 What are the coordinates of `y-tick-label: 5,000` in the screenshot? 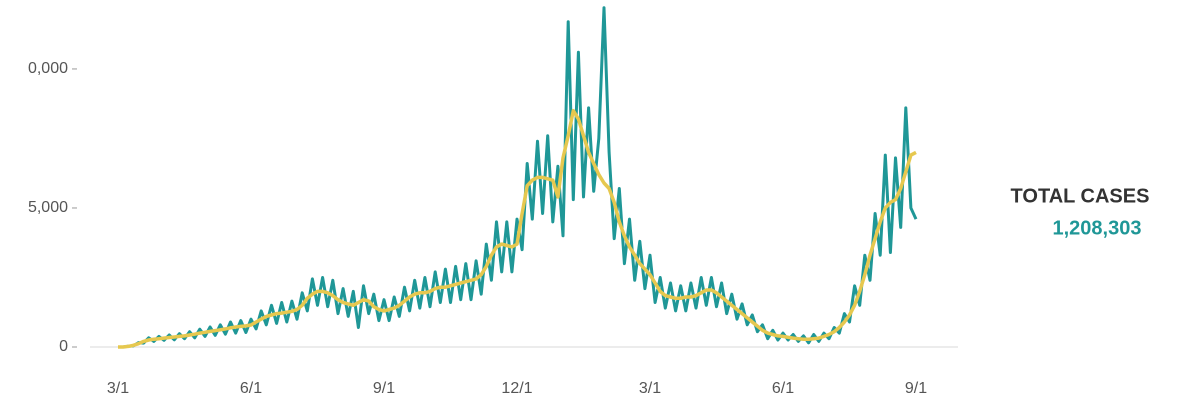 It's located at (48, 207).